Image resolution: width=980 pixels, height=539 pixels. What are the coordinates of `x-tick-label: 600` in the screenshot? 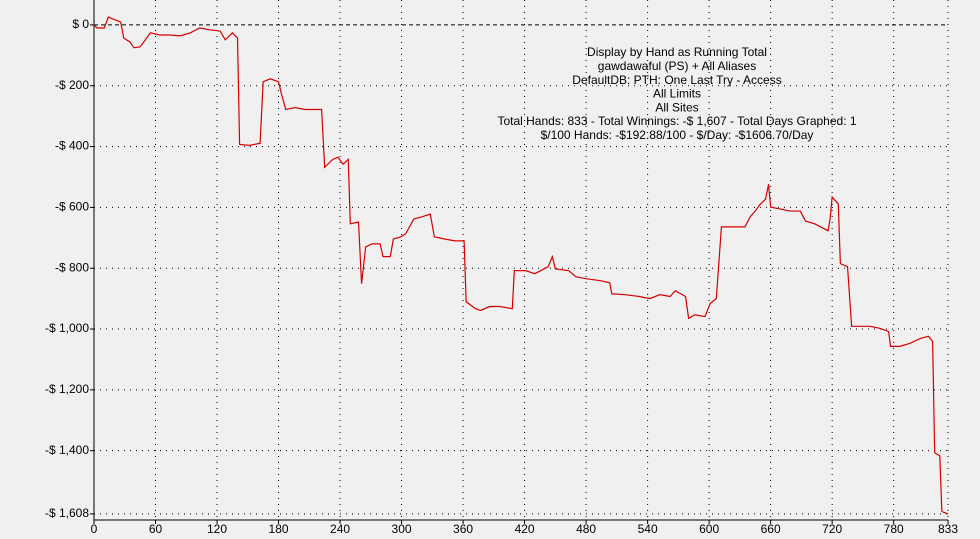 It's located at (709, 529).